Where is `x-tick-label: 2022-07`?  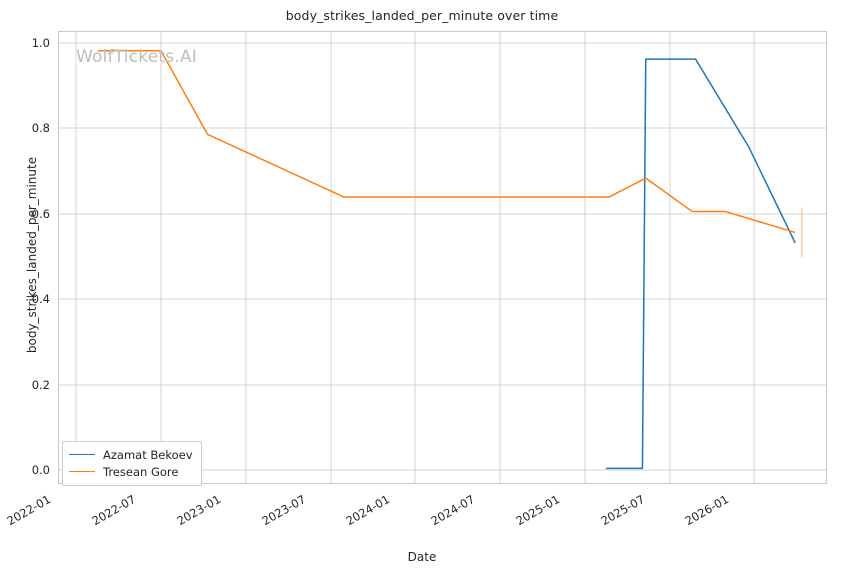 x-tick-label: 2022-07 is located at coordinates (114, 510).